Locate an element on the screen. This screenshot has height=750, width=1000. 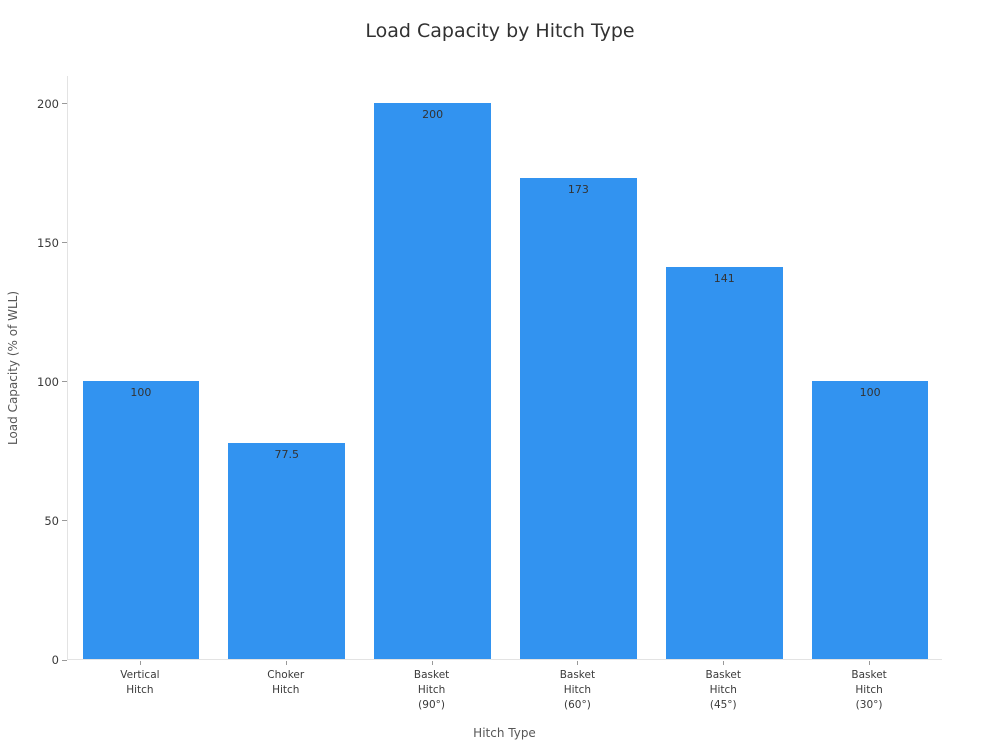
x-tick-label: Vertical Hitch is located at coordinates (139, 683).